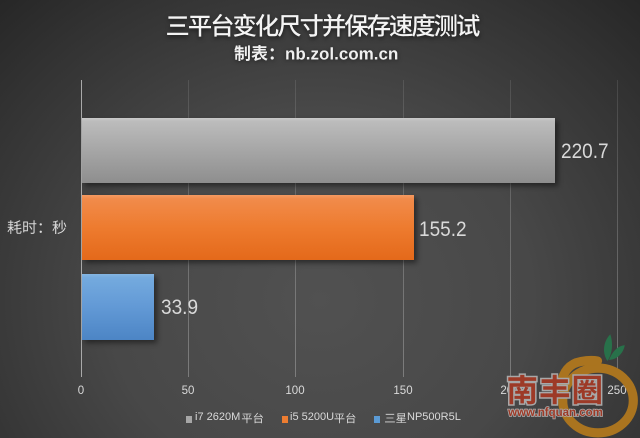 The image size is (640, 438). I want to click on svg-text: www.nfquan.com, so click(555, 413).